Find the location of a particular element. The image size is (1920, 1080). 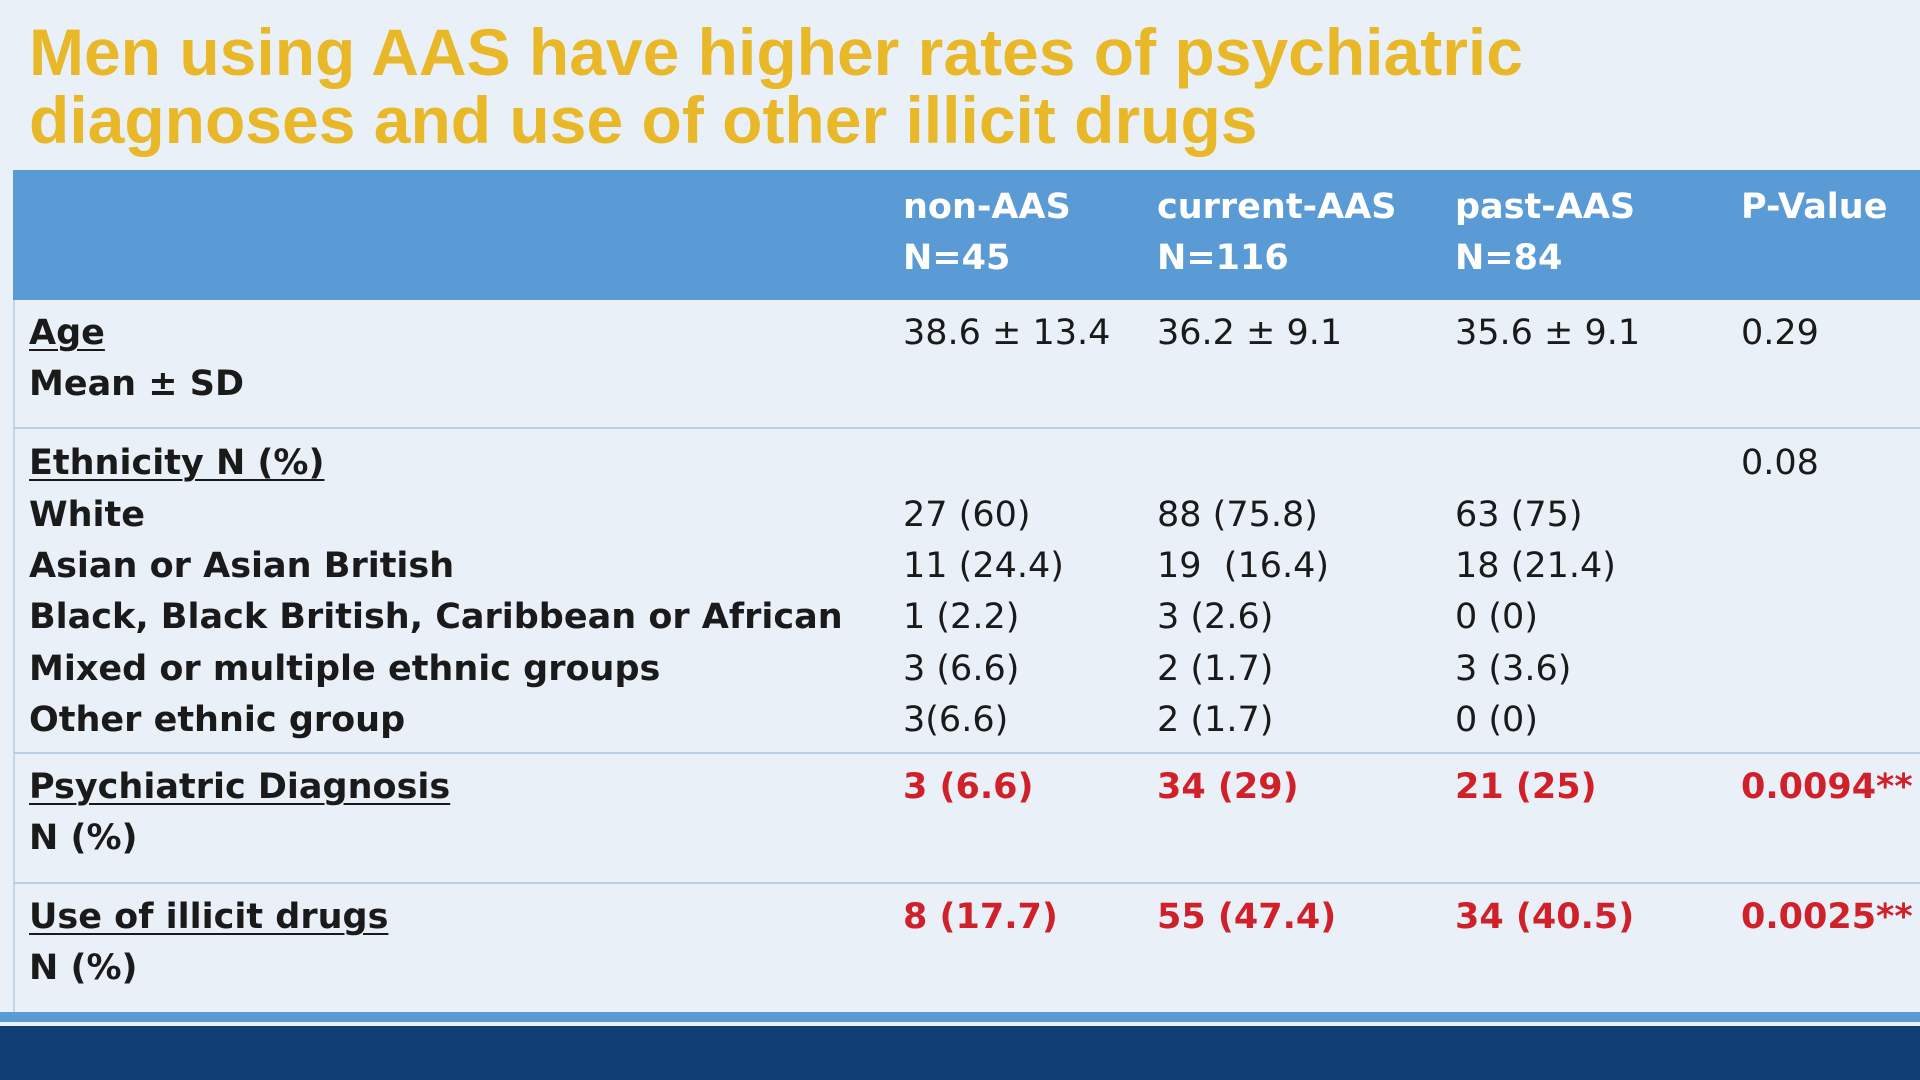

ethnicity-cell: 27 (60) is located at coordinates (967, 515).